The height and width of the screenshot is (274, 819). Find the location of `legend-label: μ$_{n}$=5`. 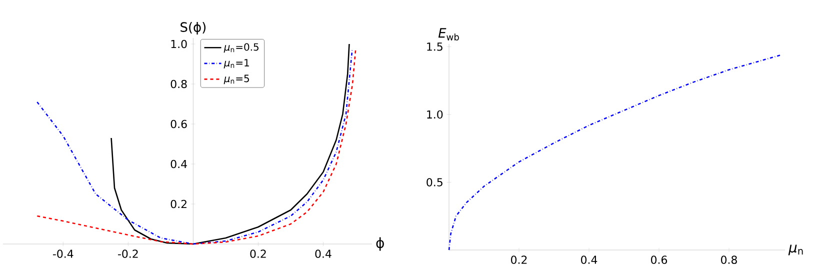

legend-label: μ$_{n}$=5 is located at coordinates (236, 79).